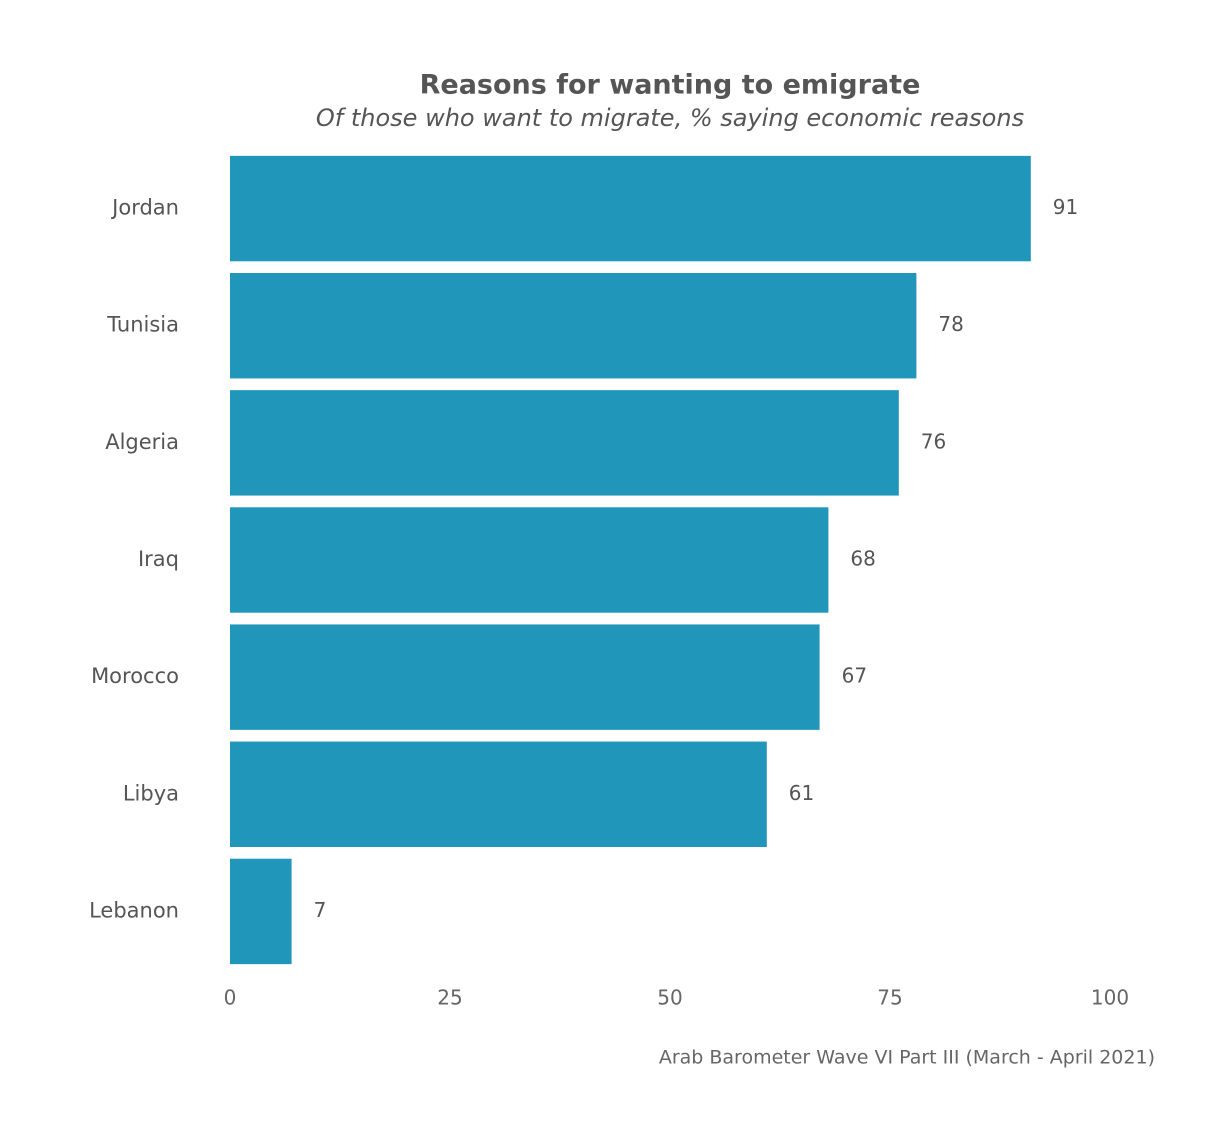  What do you see at coordinates (142, 442) in the screenshot?
I see `y-tick-label: Algeria` at bounding box center [142, 442].